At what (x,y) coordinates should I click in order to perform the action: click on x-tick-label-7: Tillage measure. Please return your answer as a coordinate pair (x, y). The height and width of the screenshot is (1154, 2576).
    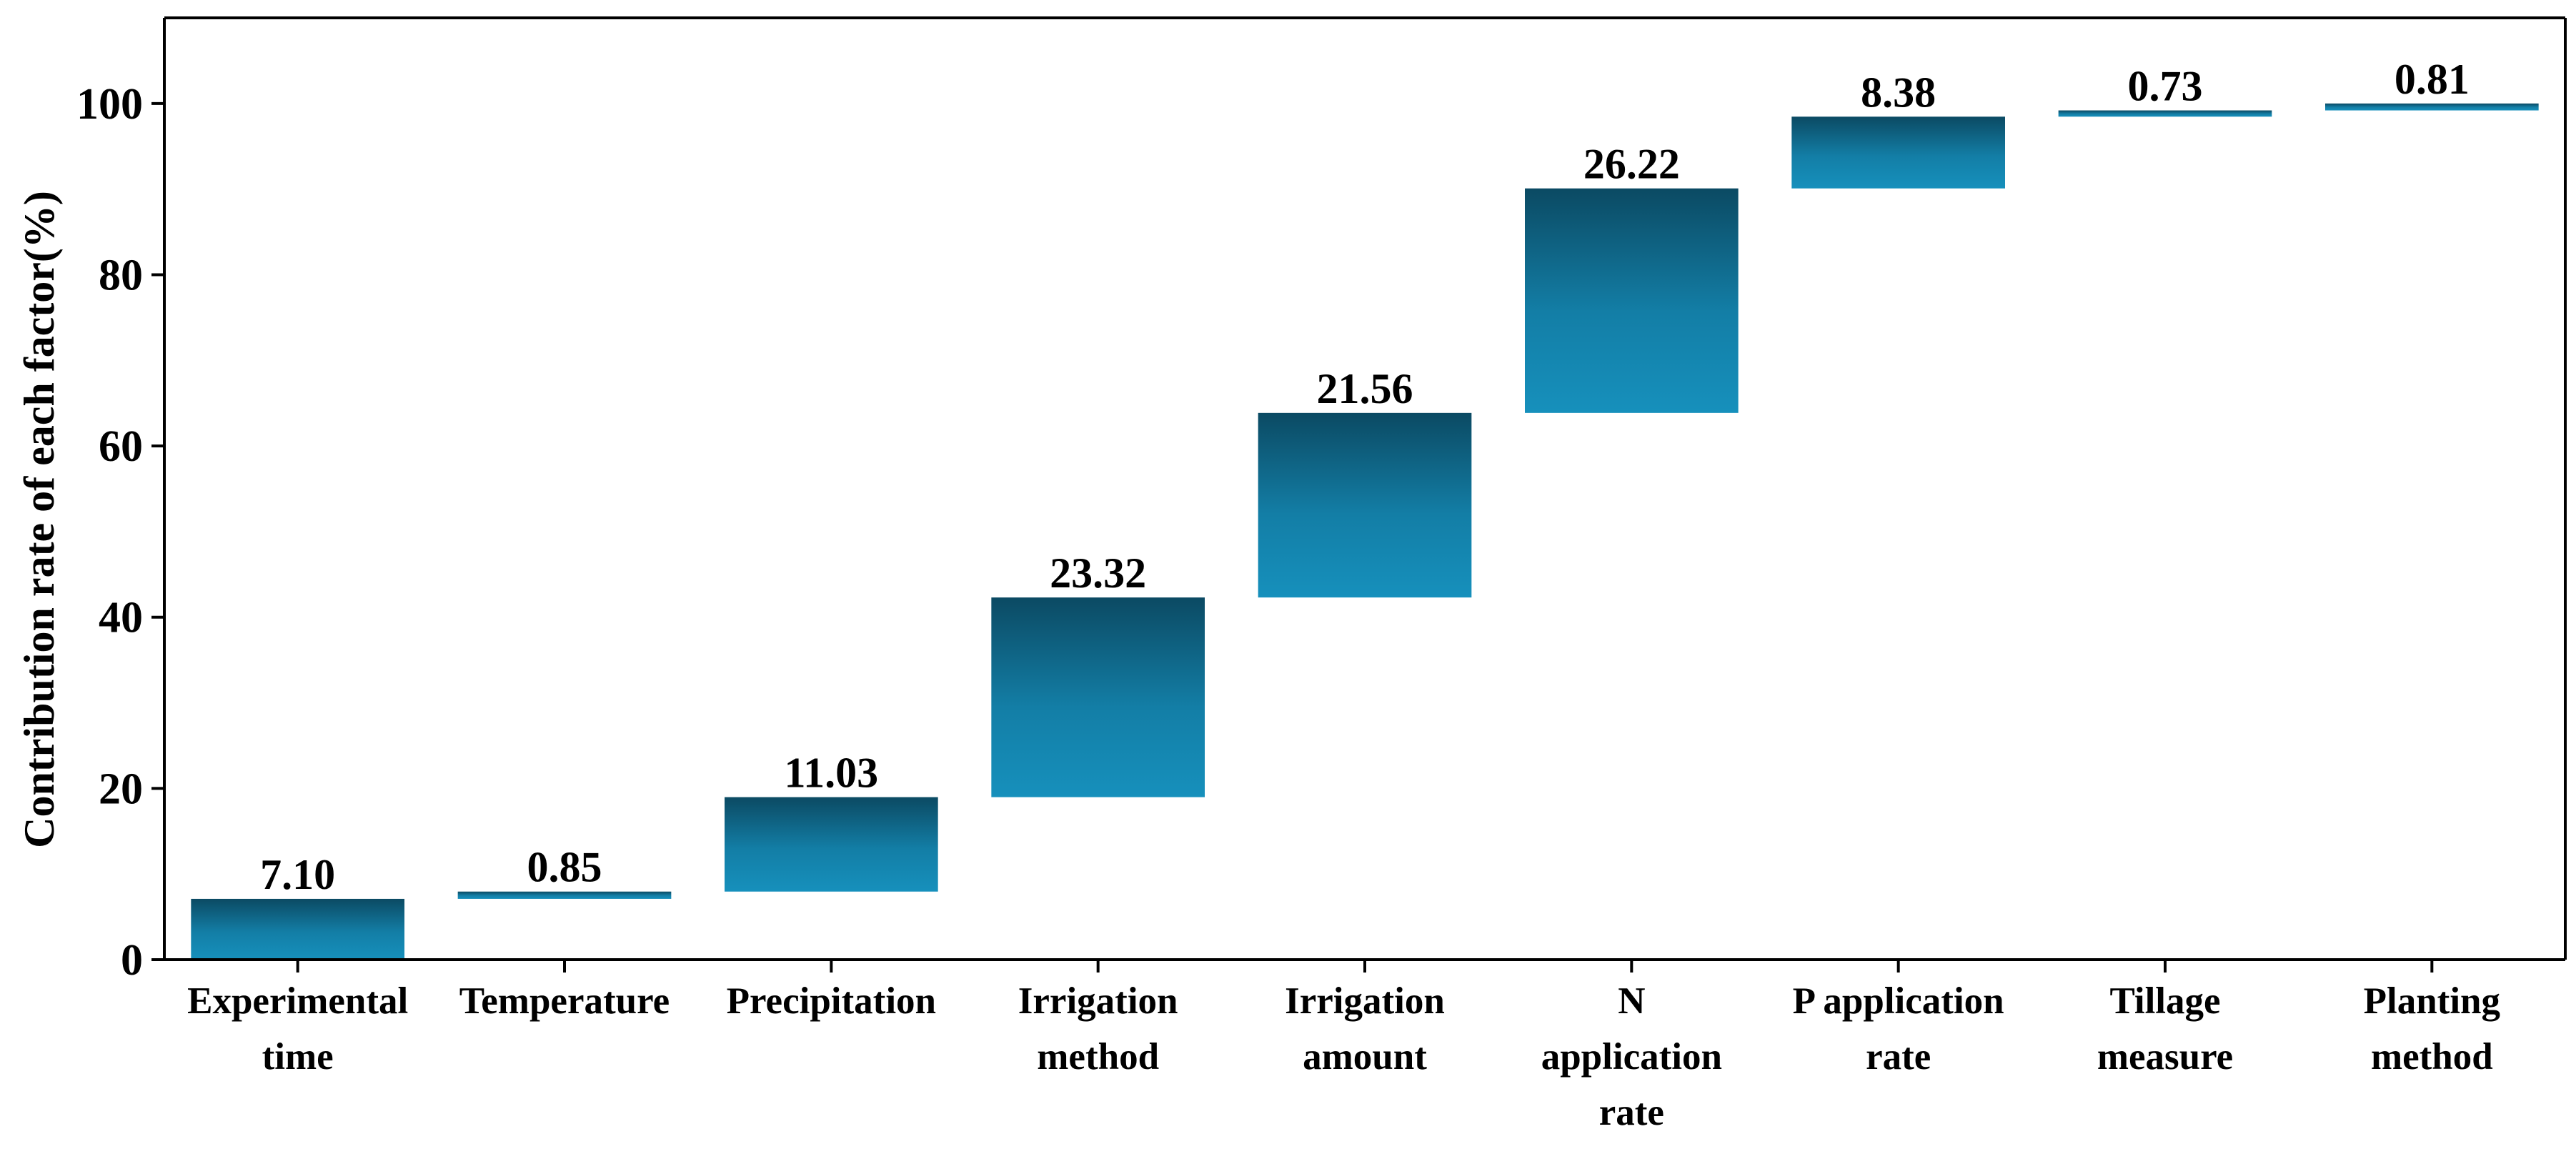
    Looking at the image, I should click on (2165, 1029).